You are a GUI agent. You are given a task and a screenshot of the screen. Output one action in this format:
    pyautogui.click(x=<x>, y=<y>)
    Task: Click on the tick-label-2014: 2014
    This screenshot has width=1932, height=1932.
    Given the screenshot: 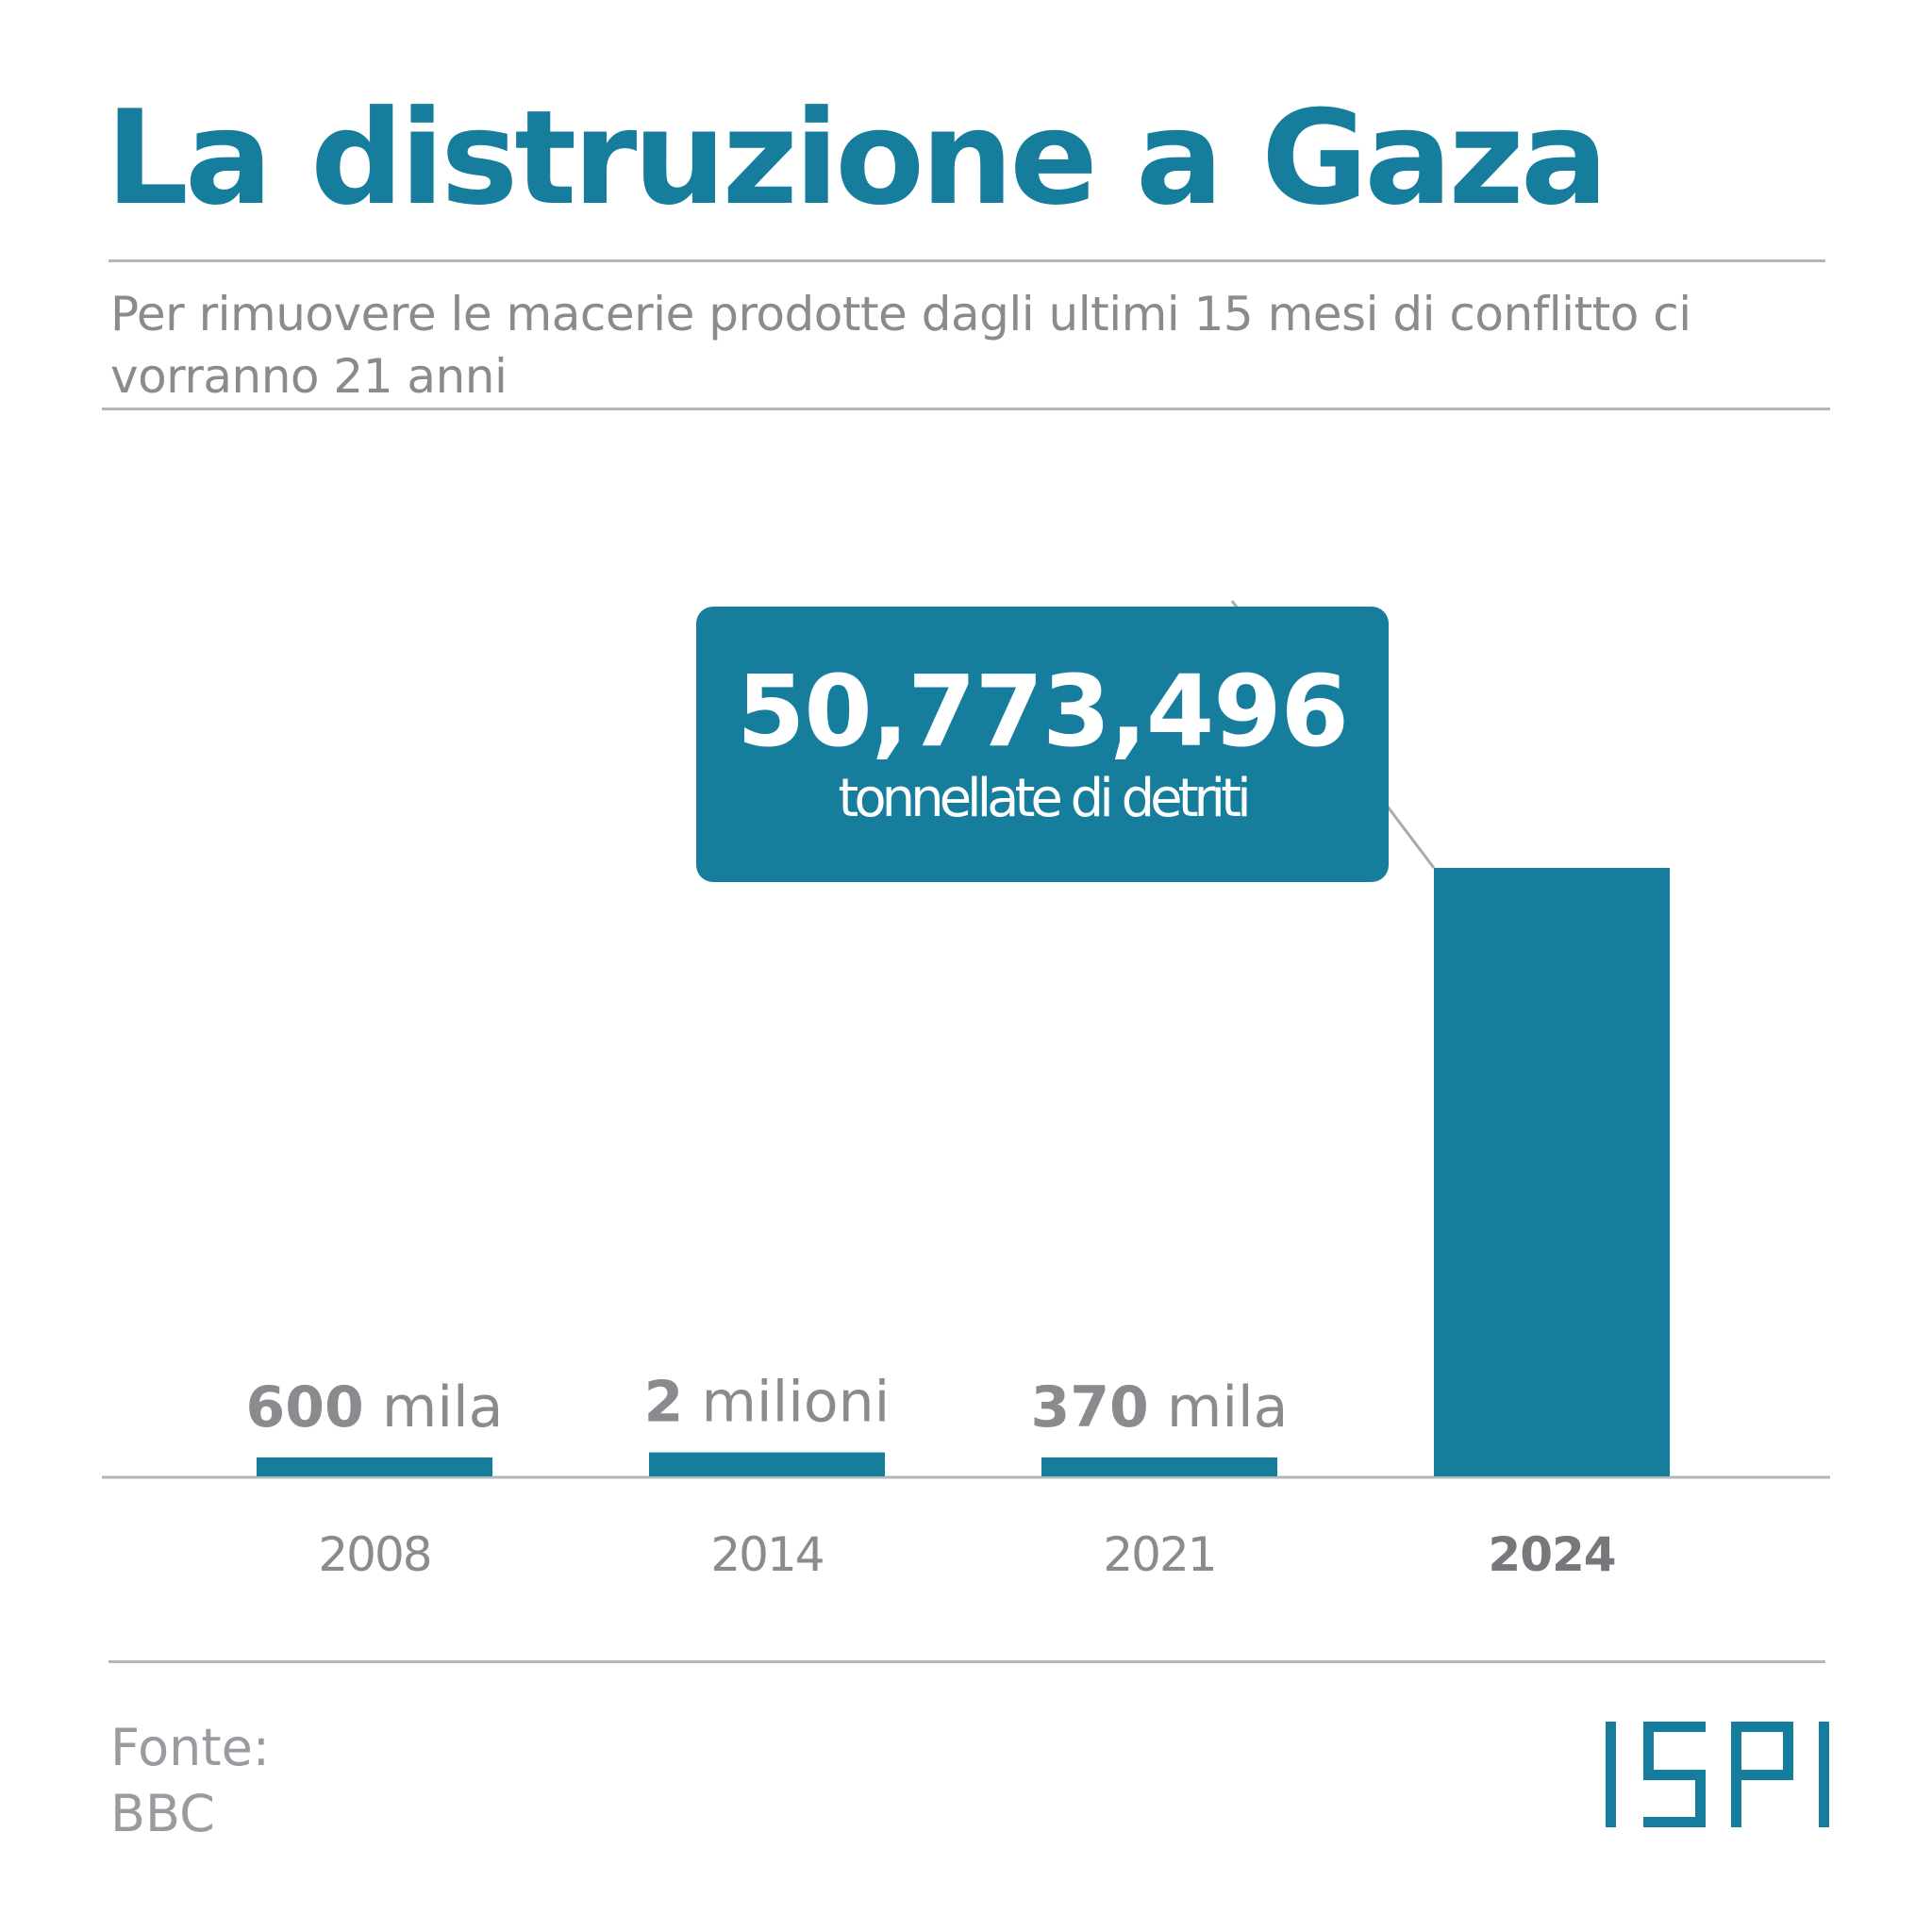 What is the action you would take?
    pyautogui.click(x=767, y=1554)
    